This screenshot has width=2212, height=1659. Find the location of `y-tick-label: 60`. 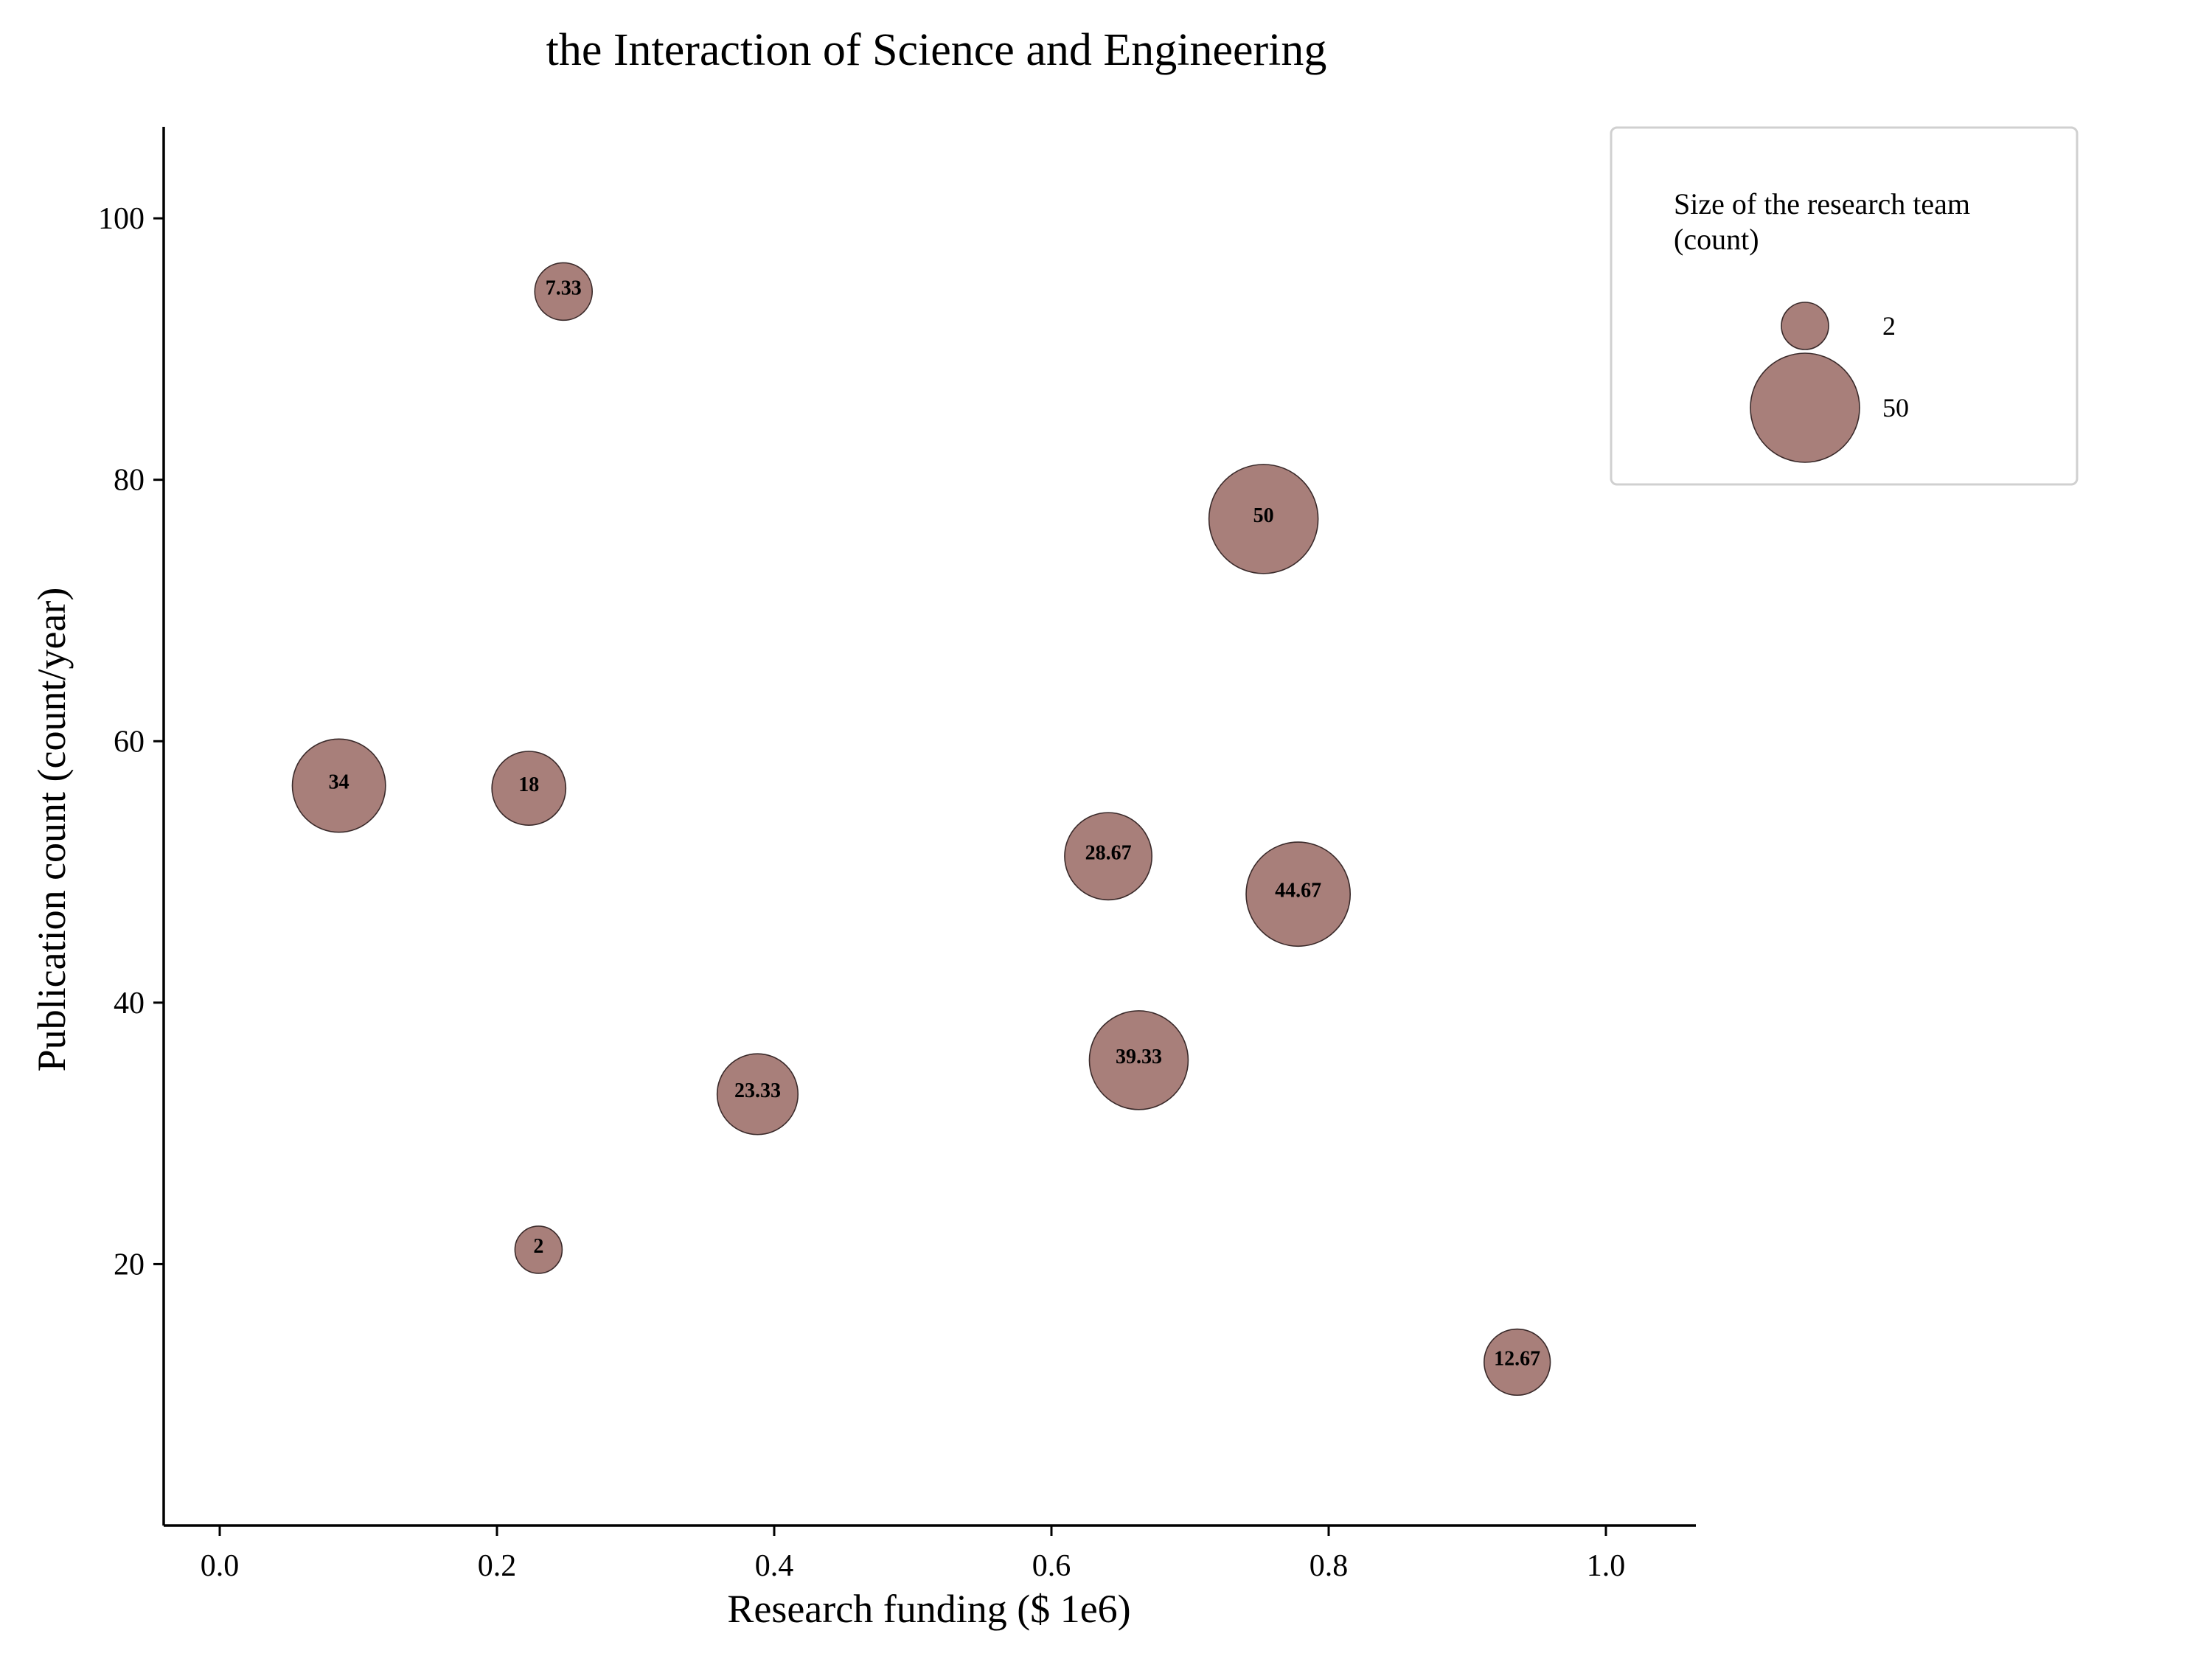

y-tick-label: 60 is located at coordinates (129, 742).